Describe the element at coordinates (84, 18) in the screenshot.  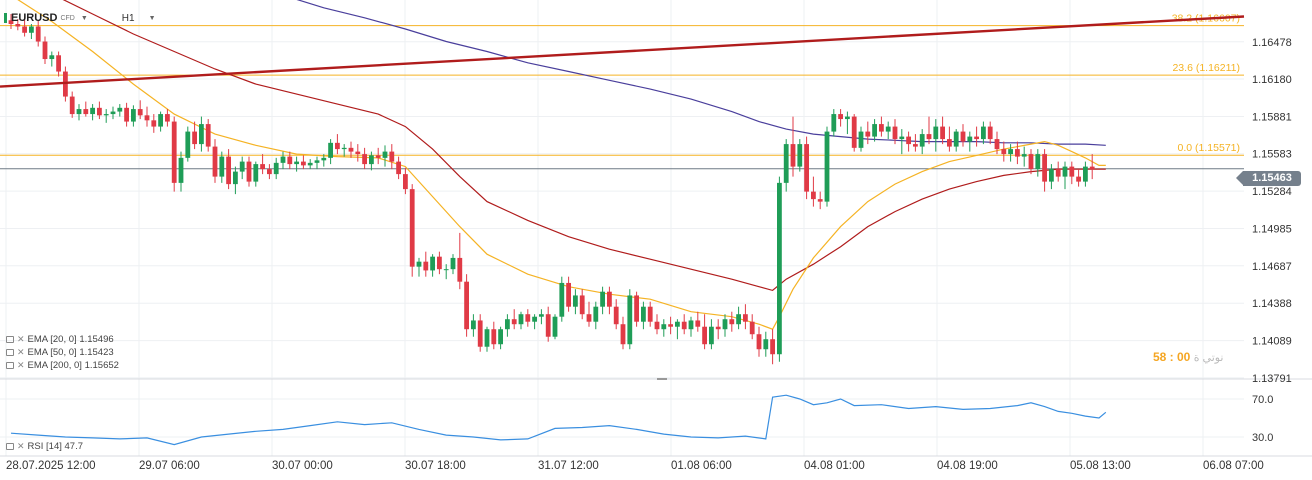
I see `symbol-dropdown-icon: ▼` at that location.